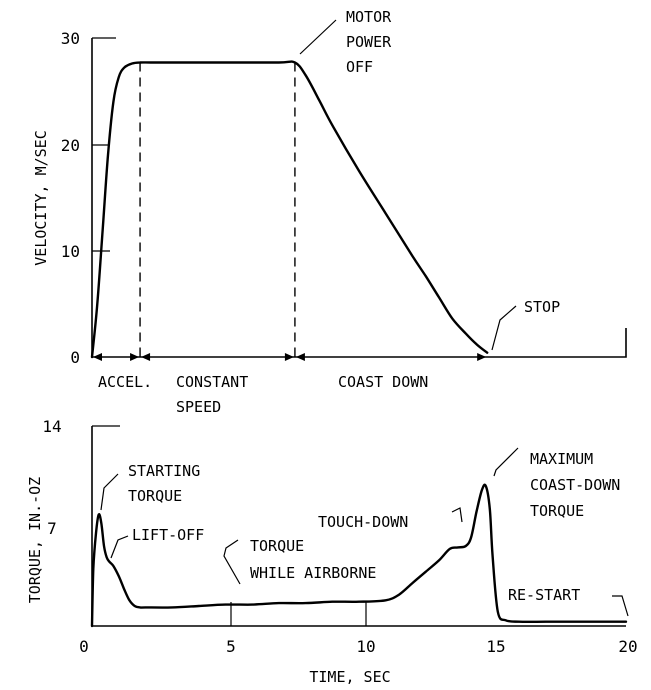 This screenshot has height=690, width=651. Describe the element at coordinates (544, 595) in the screenshot. I see `annotation-re-start: RE-START` at that location.